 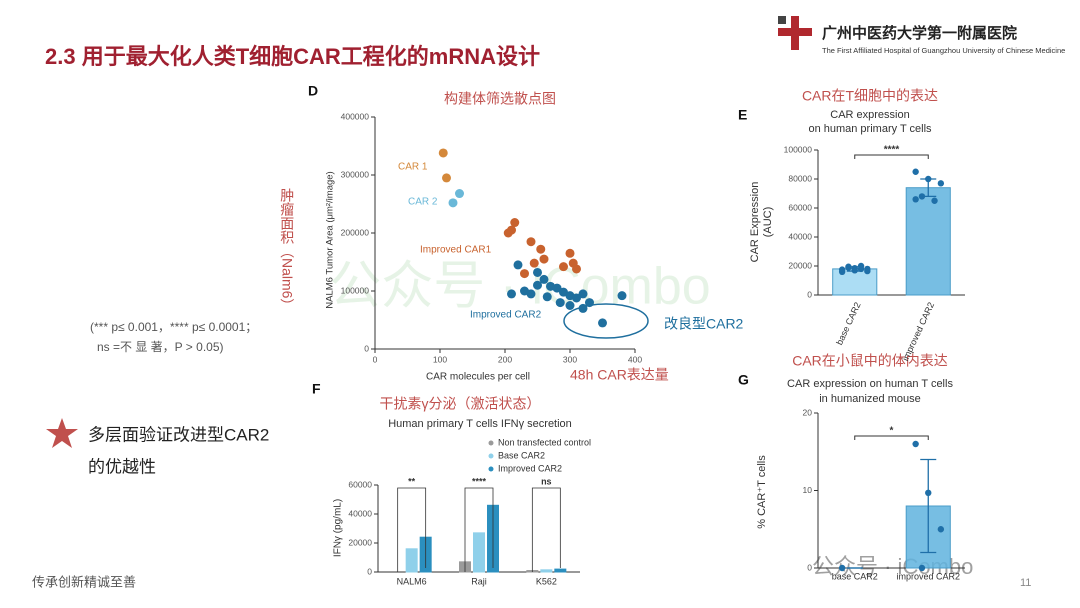 What do you see at coordinates (287, 250) in the screenshot?
I see `side-label: 肿瘤面积（Nalm6）` at bounding box center [287, 250].